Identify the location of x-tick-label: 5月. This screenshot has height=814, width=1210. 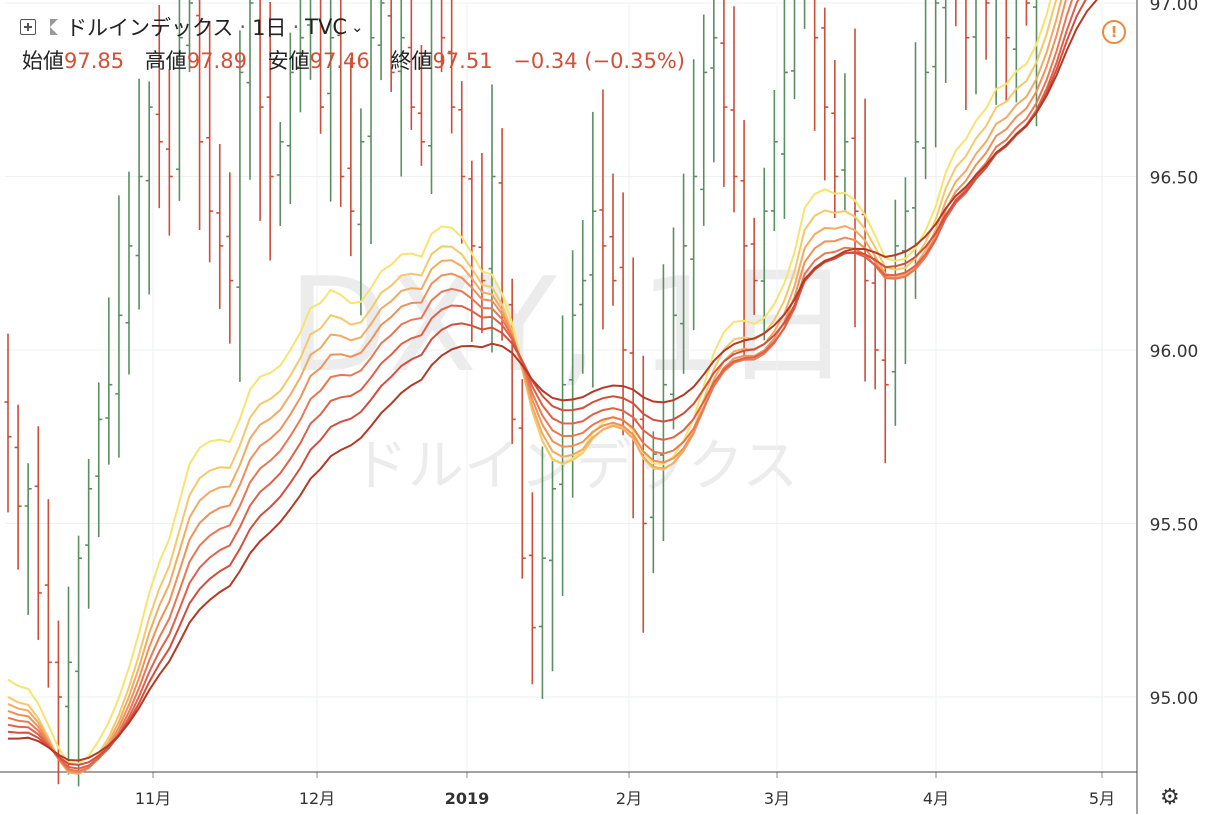
(1102, 798).